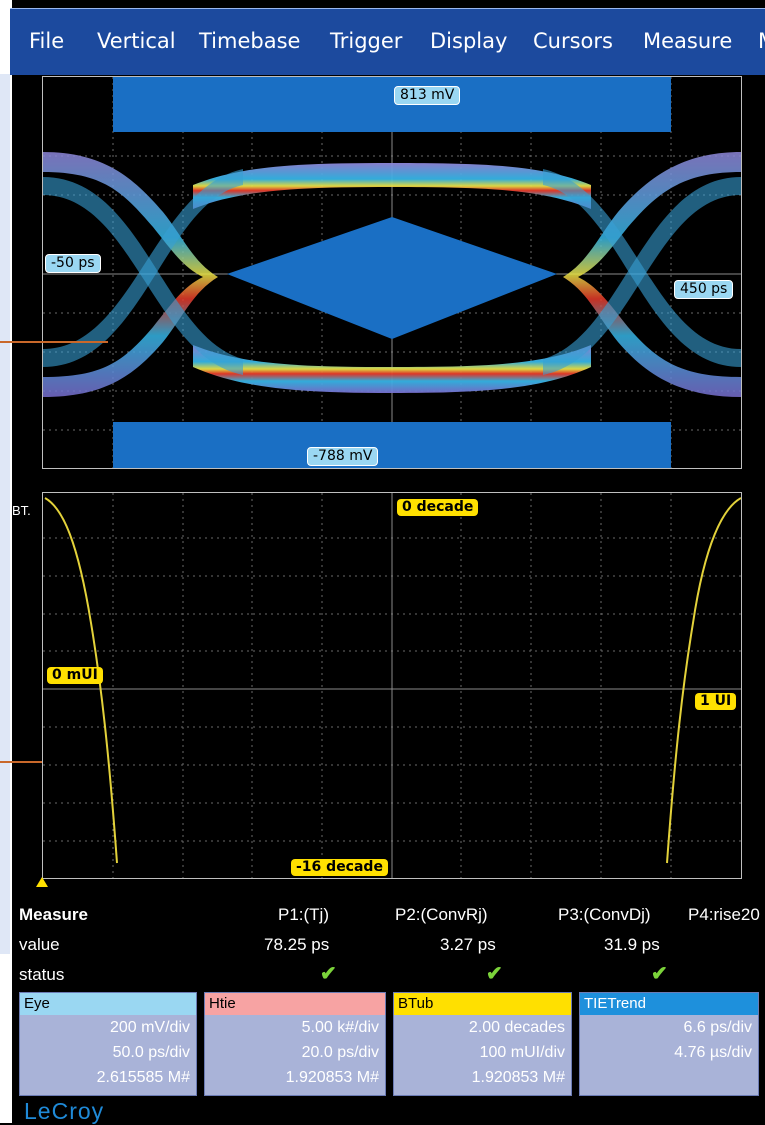 This screenshot has width=765, height=1125. Describe the element at coordinates (427, 95) in the screenshot. I see `eye-top-voltage-label: 813 mV` at that location.